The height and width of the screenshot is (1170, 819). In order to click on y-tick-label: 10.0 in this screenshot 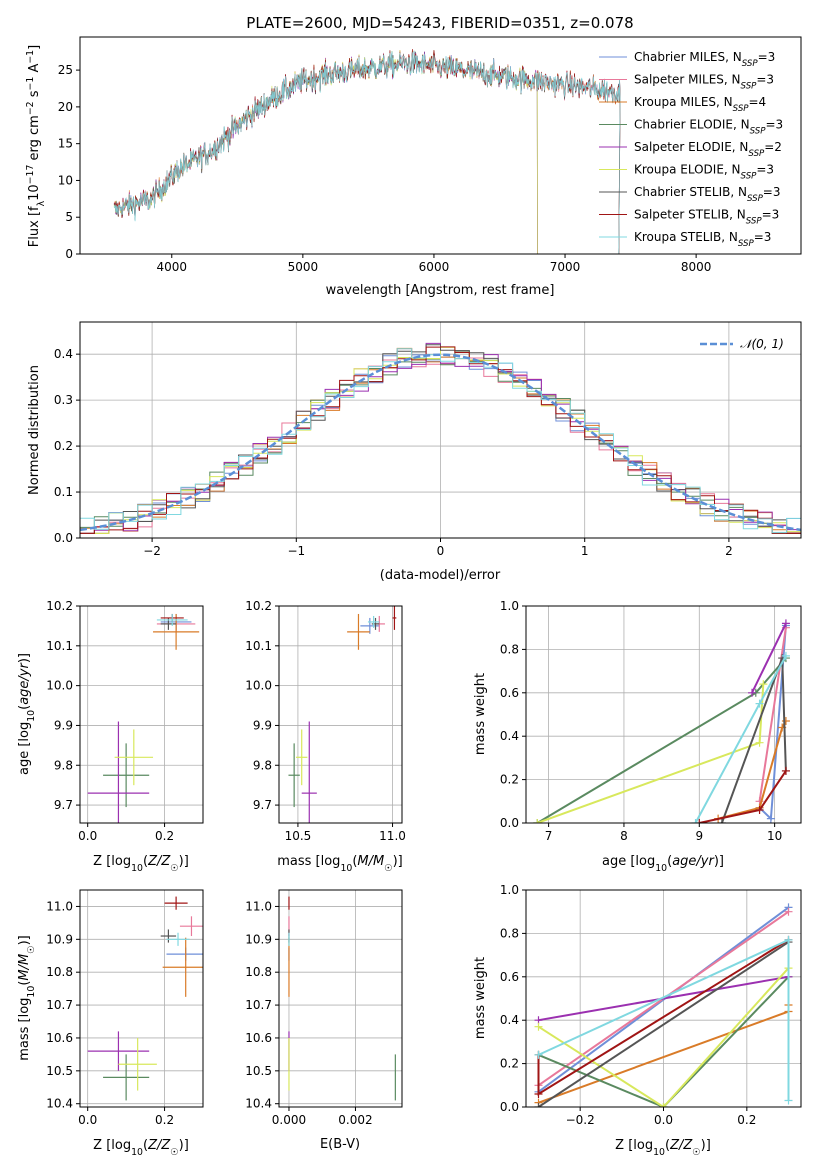, I will do `click(258, 686)`.